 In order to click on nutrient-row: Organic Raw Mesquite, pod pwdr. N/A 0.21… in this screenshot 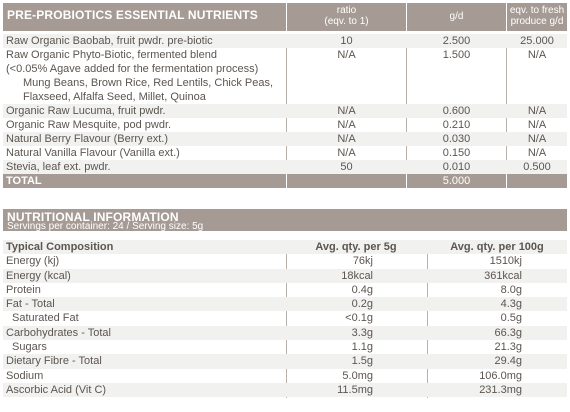, I will do `click(285, 125)`.